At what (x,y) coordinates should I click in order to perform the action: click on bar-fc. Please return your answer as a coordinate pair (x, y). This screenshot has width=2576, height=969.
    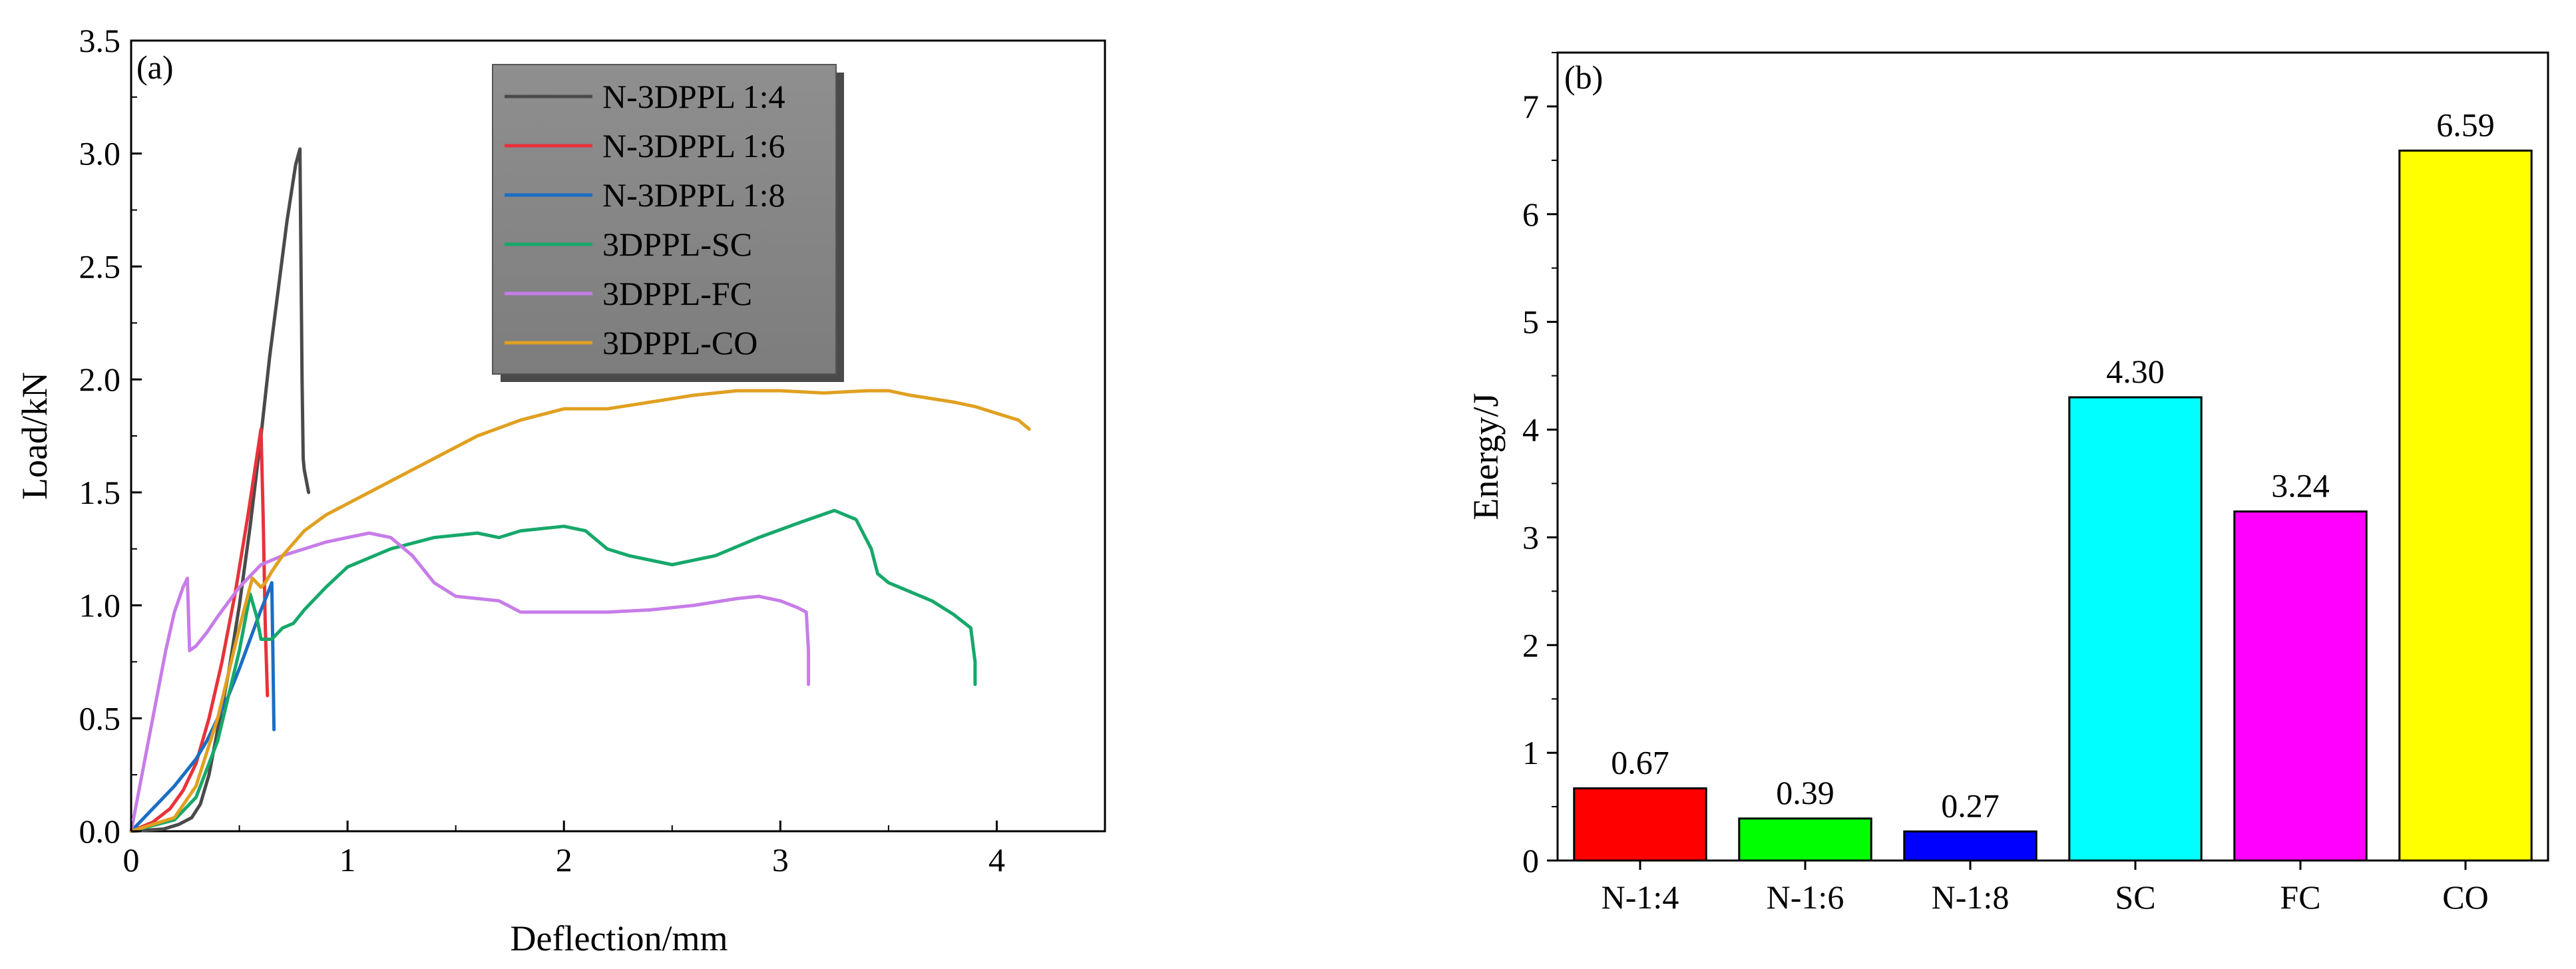
    Looking at the image, I should click on (2300, 686).